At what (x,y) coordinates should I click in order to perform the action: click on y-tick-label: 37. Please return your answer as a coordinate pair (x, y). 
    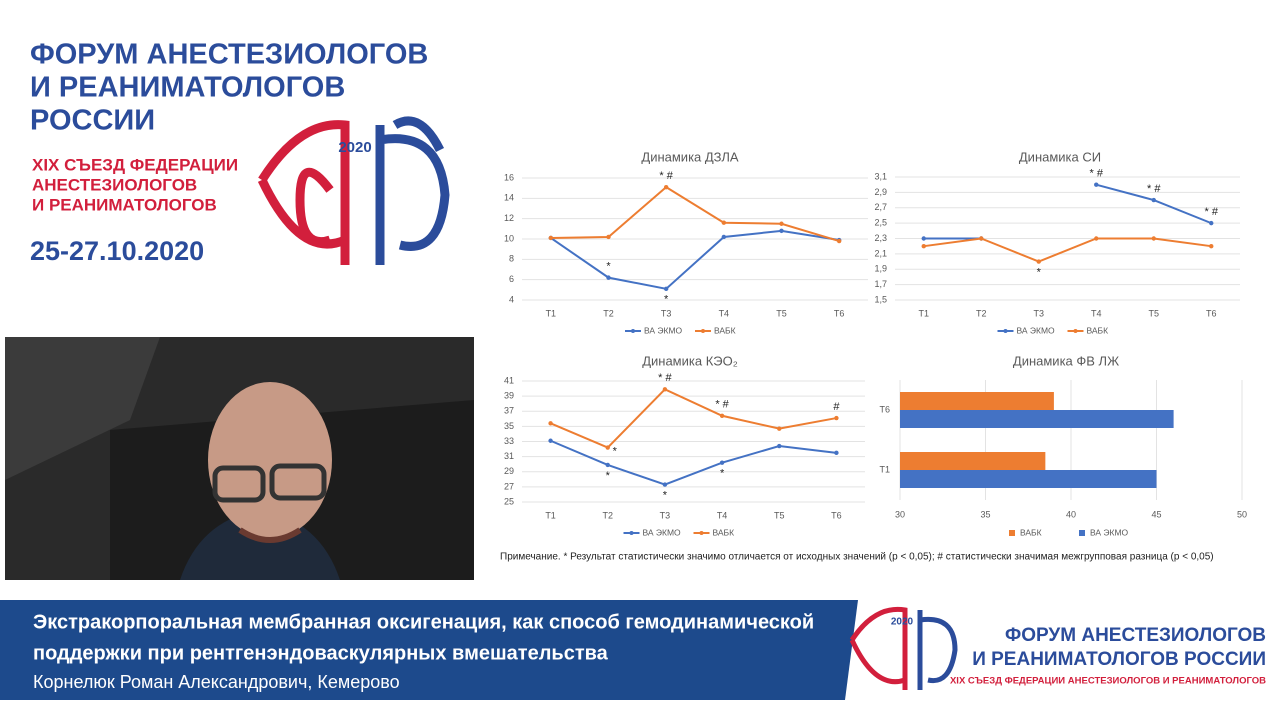
    Looking at the image, I should click on (509, 411).